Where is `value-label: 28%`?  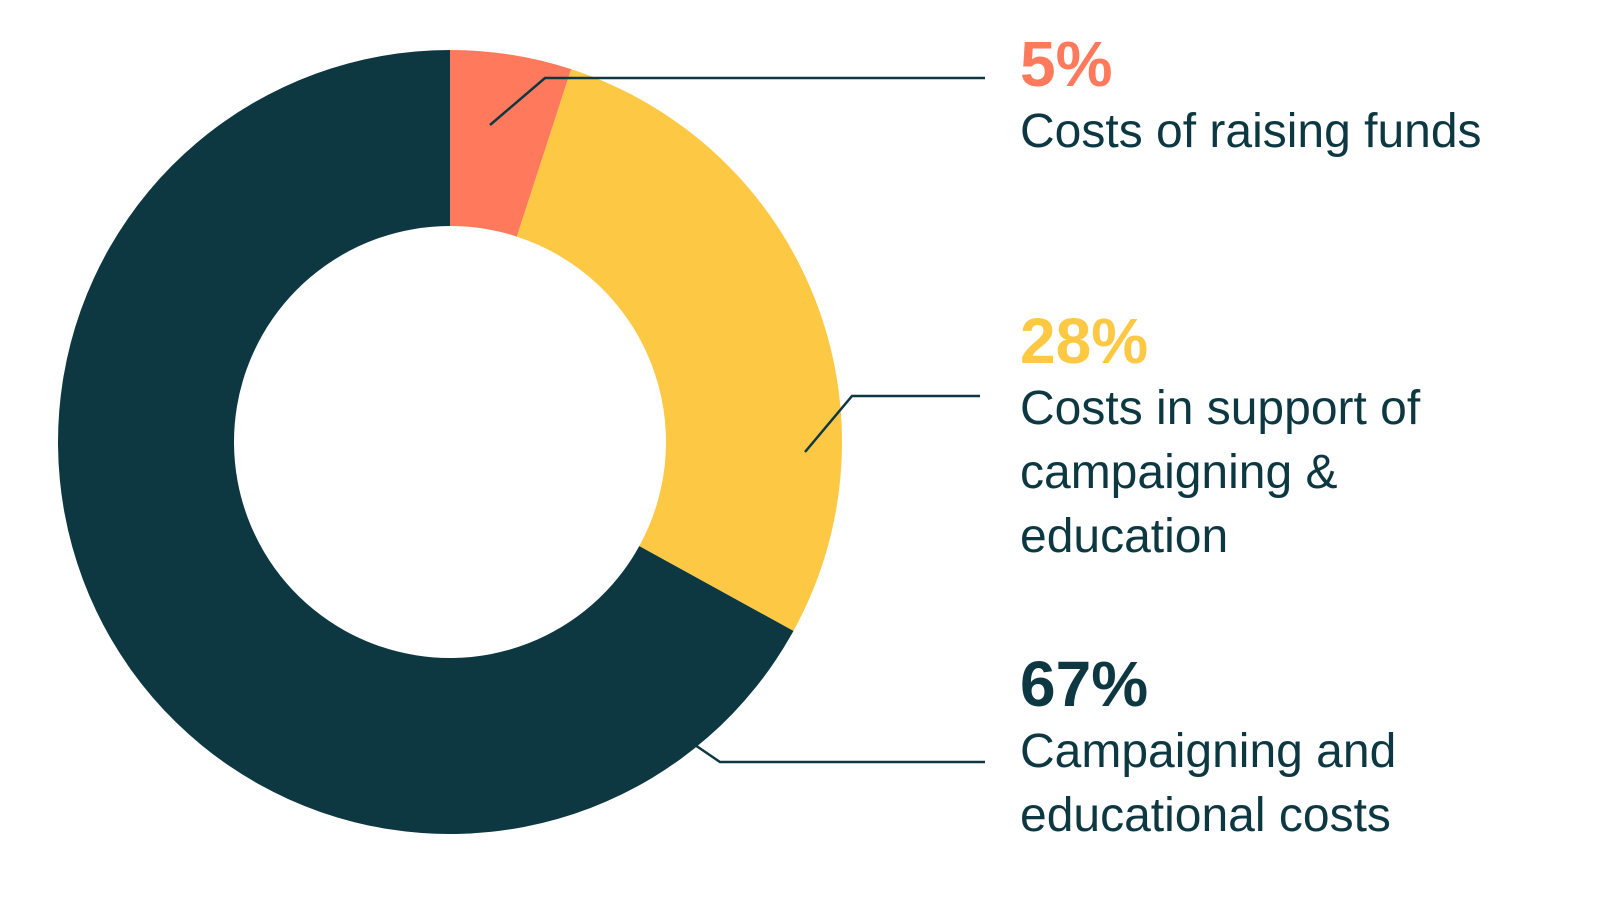
value-label: 28% is located at coordinates (1084, 341).